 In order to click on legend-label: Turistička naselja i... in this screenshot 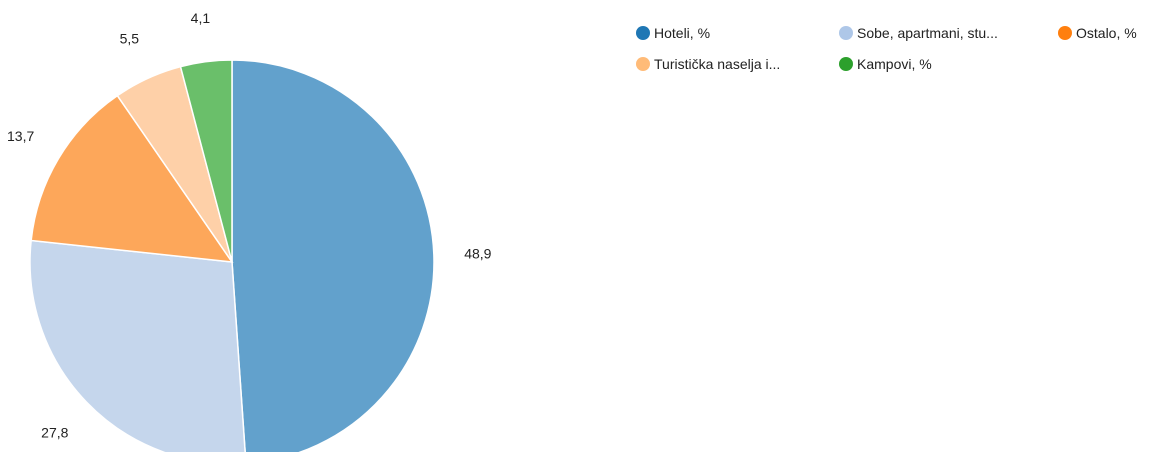, I will do `click(717, 64)`.